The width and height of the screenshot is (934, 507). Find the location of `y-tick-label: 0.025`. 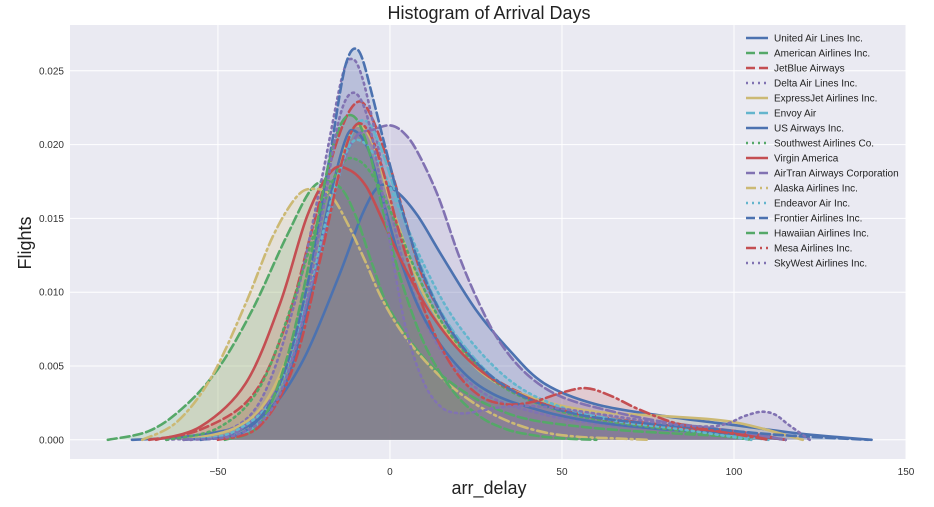

y-tick-label: 0.025 is located at coordinates (51, 71).